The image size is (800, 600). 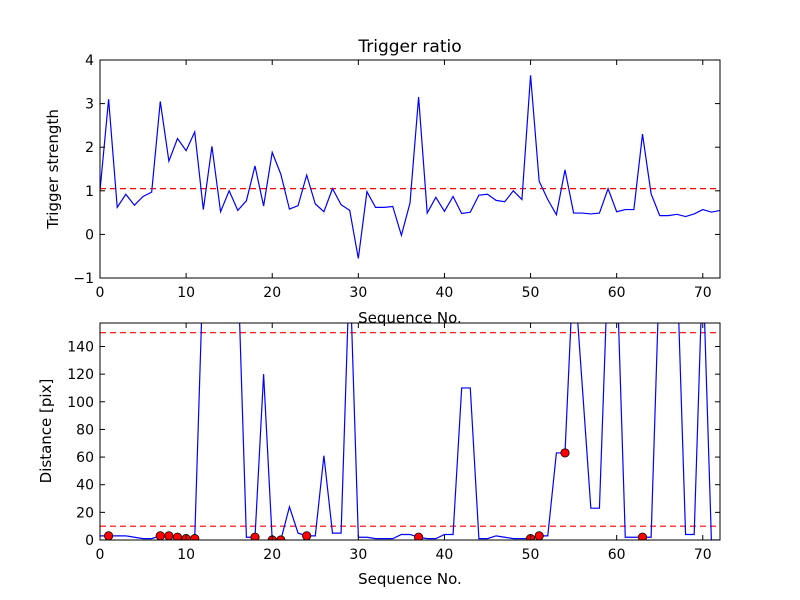 What do you see at coordinates (83, 279) in the screenshot?
I see `top-y-tick-label: −1` at bounding box center [83, 279].